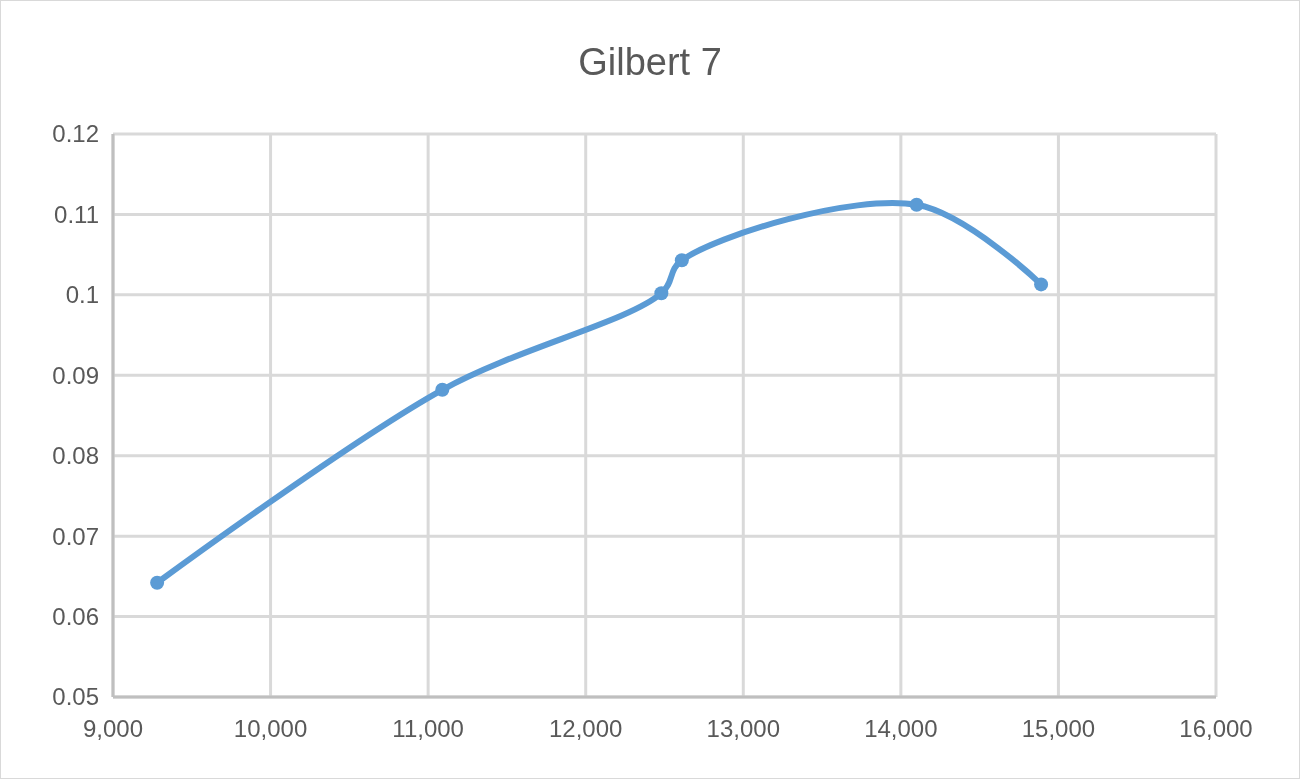 Image resolution: width=1300 pixels, height=779 pixels. What do you see at coordinates (113, 728) in the screenshot?
I see `x-tick-label: 9,000` at bounding box center [113, 728].